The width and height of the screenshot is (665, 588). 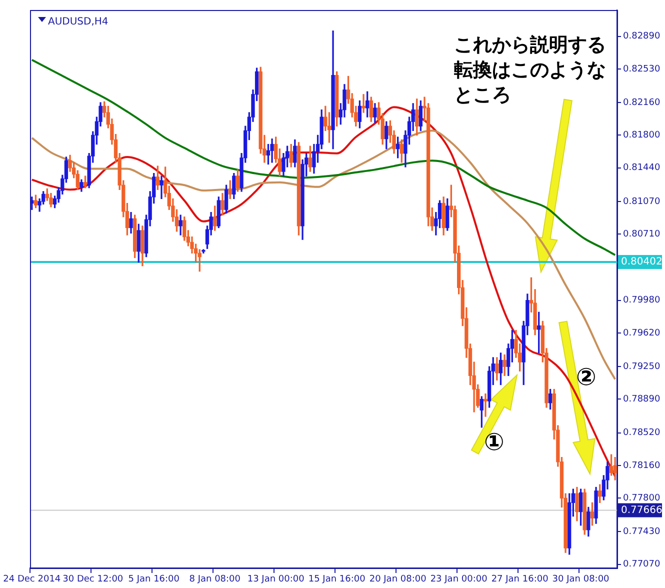 What do you see at coordinates (586, 377) in the screenshot?
I see `annotation: ②` at bounding box center [586, 377].